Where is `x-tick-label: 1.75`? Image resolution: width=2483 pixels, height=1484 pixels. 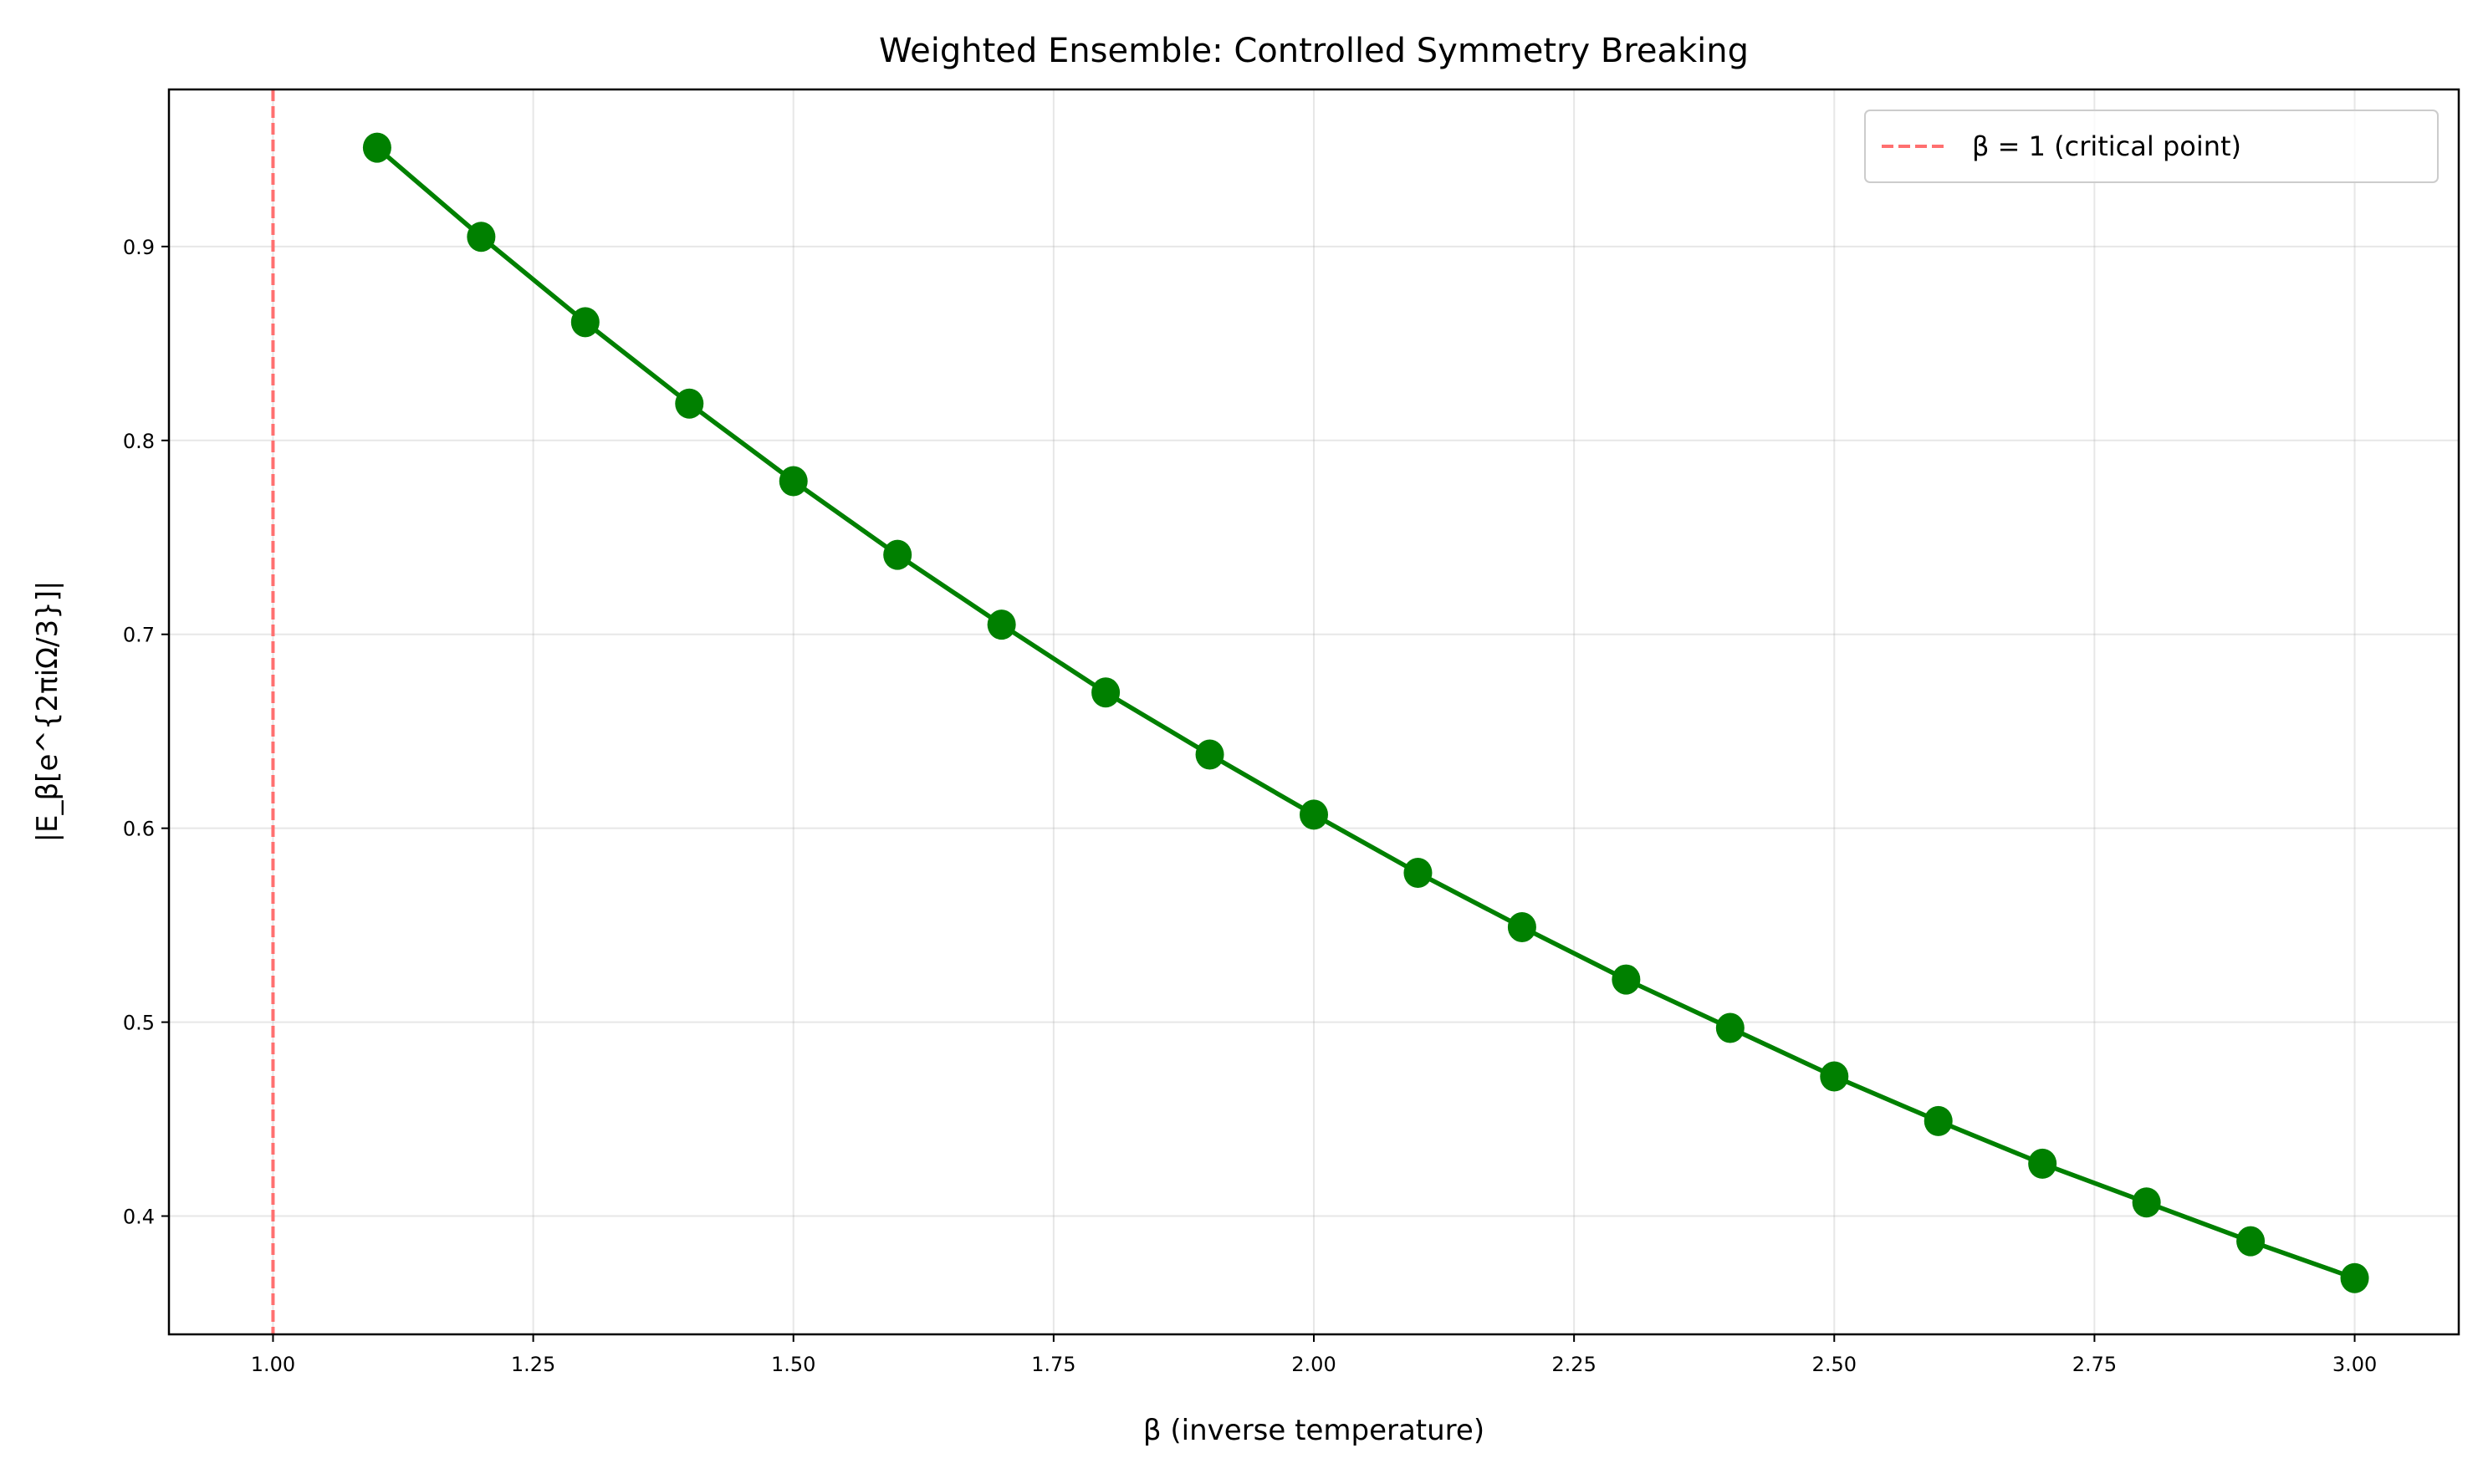
x-tick-label: 1.75 is located at coordinates (1053, 1364).